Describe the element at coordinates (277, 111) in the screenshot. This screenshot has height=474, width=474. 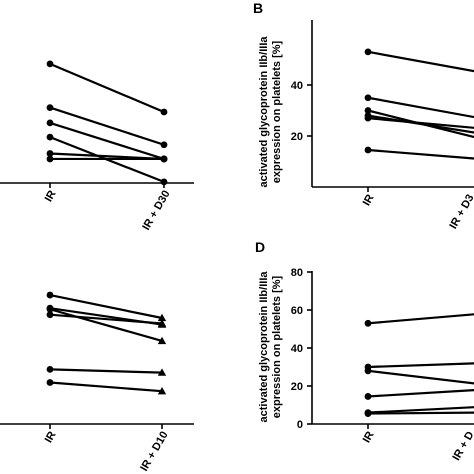
I see `y-axis-label-b-line-2: expression on platelets [%]` at that location.